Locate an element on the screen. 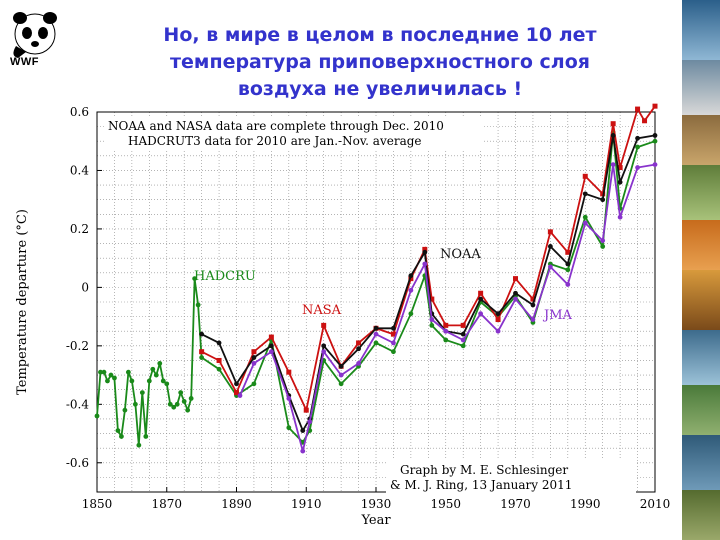  title-line-3: воздуха не увеличилась ! is located at coordinates (380, 89).